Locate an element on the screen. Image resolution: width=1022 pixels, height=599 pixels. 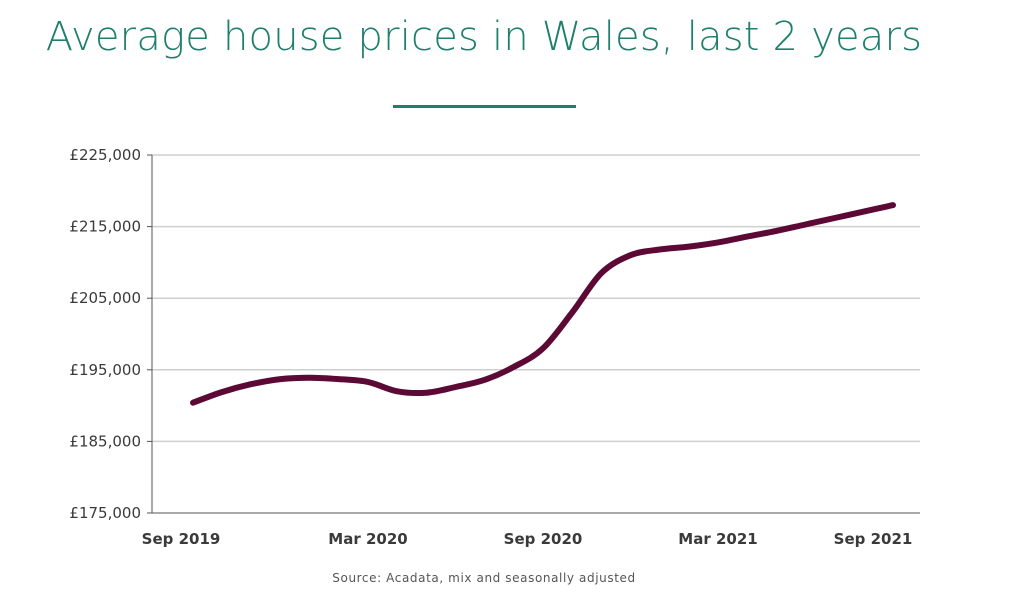
x-tick-label: Sep 2021 is located at coordinates (873, 539).